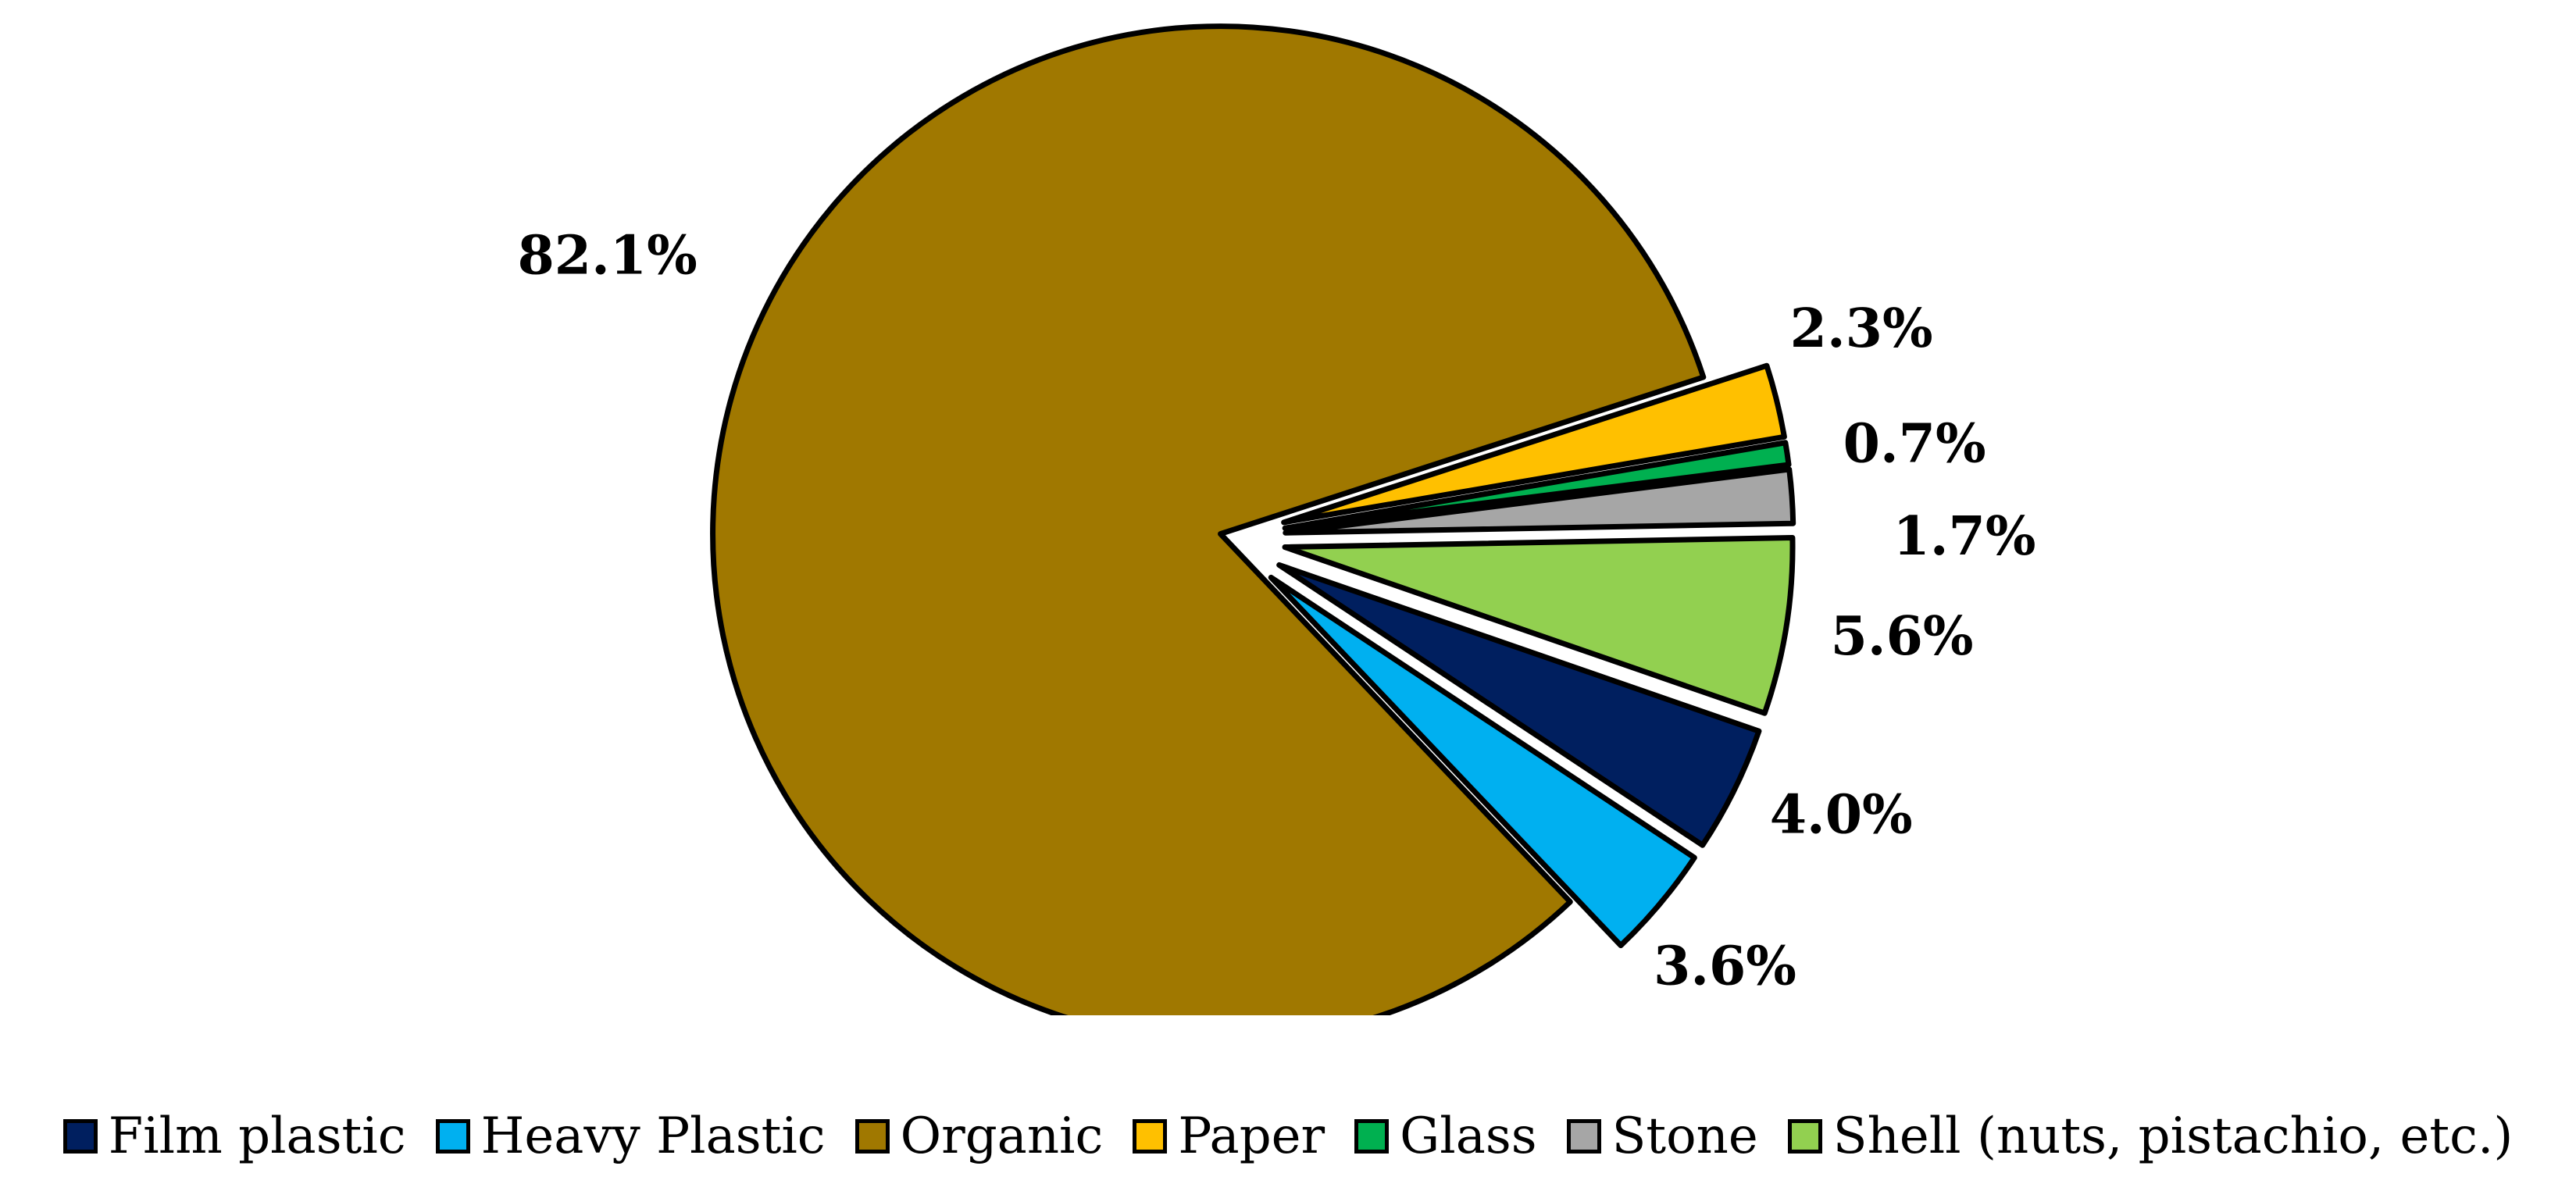 This screenshot has height=1191, width=2576. I want to click on legend-label-stone: Stone, so click(1684, 1136).